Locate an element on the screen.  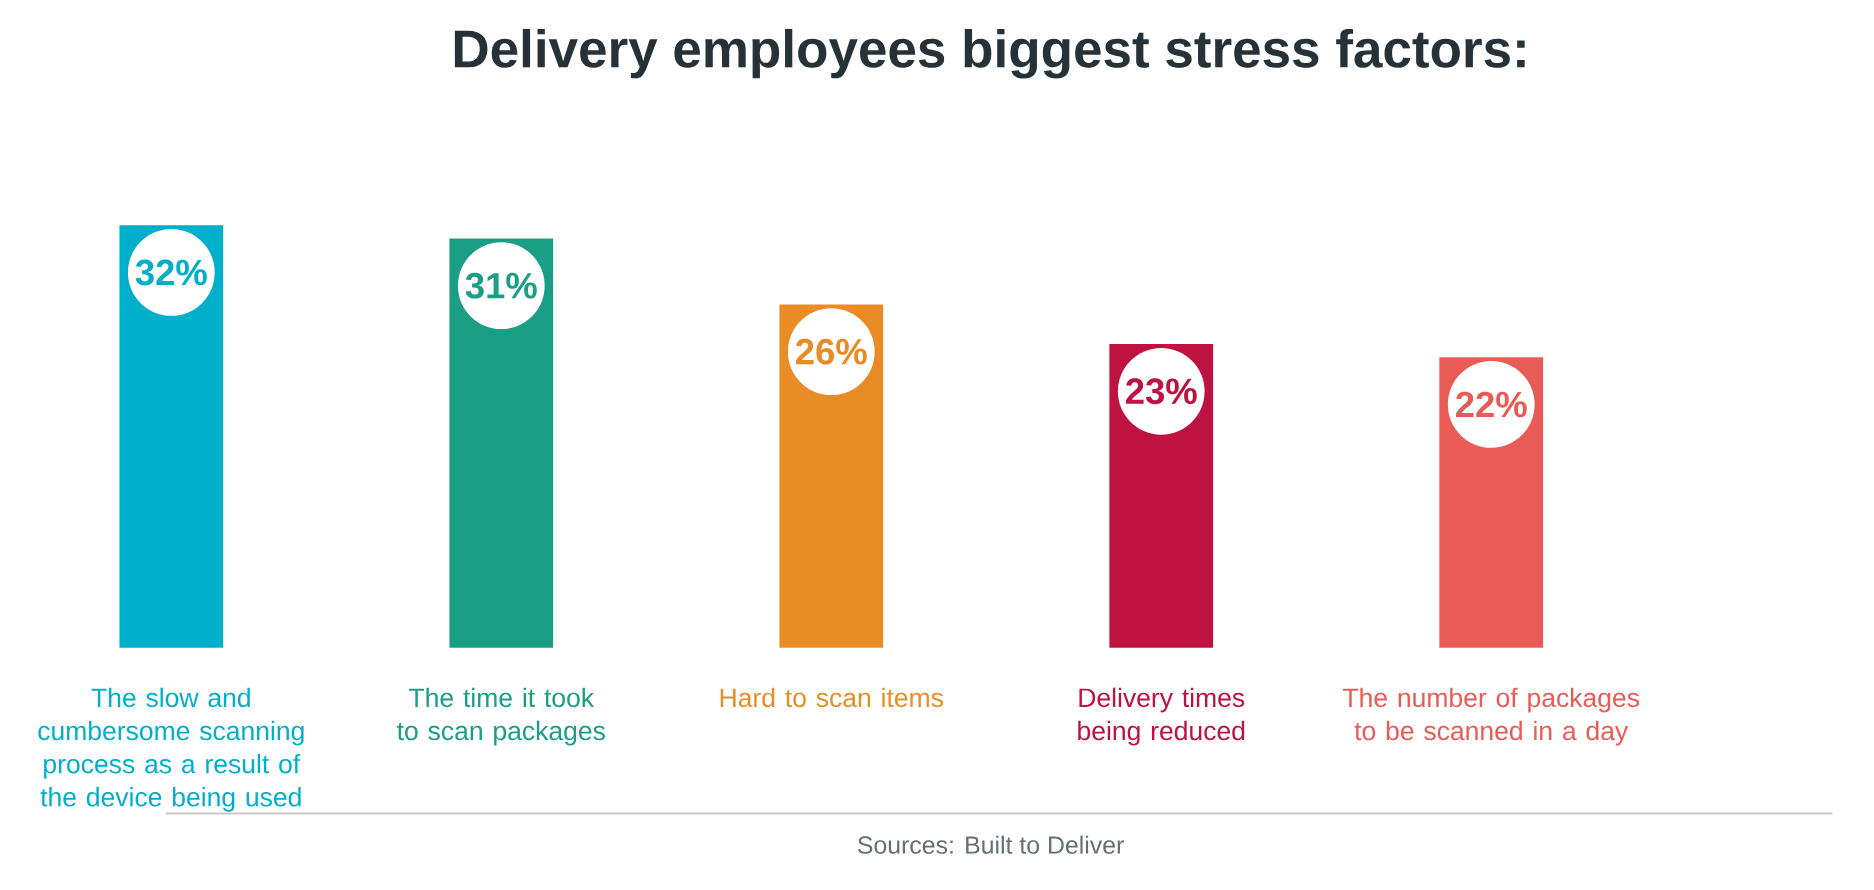
data-label: 23% is located at coordinates (1161, 391).